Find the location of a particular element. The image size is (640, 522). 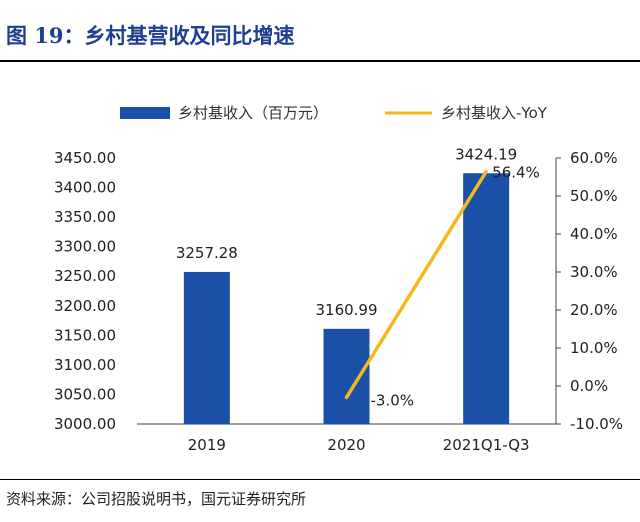

right-tick-label: 60.0% is located at coordinates (594, 158).